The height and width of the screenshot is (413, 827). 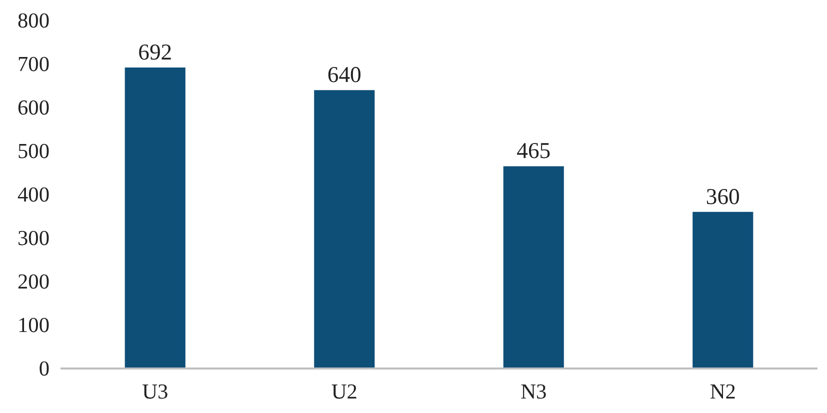 I want to click on y-tick-label: 500, so click(x=34, y=151).